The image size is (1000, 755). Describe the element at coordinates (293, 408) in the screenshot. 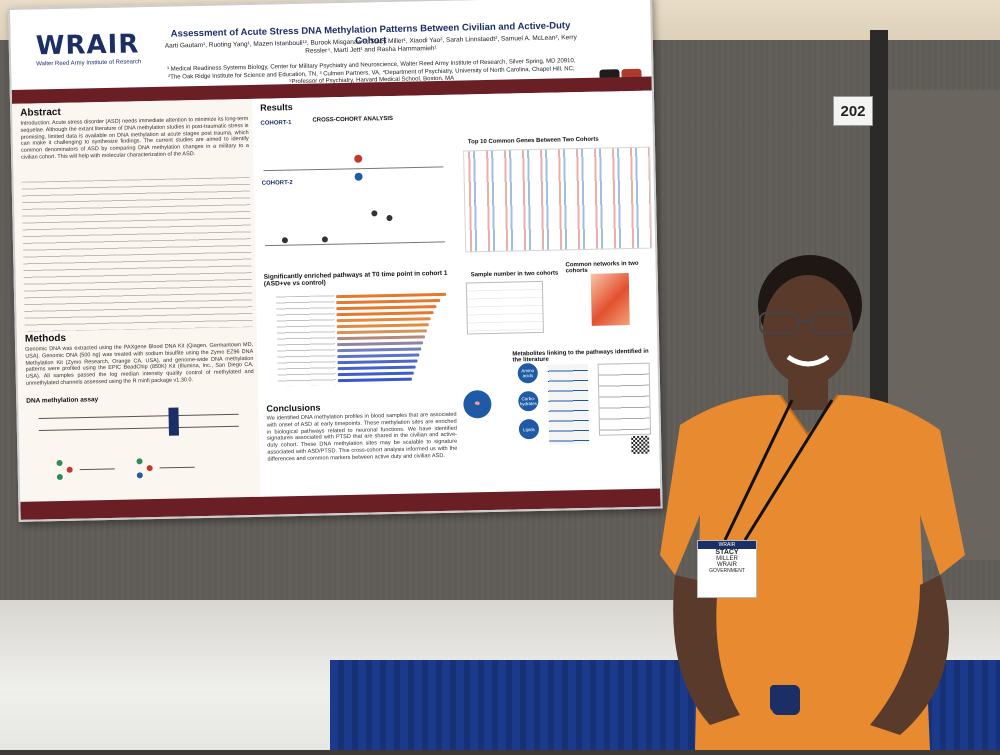

I see `conclusions-heading: Conclusions` at that location.